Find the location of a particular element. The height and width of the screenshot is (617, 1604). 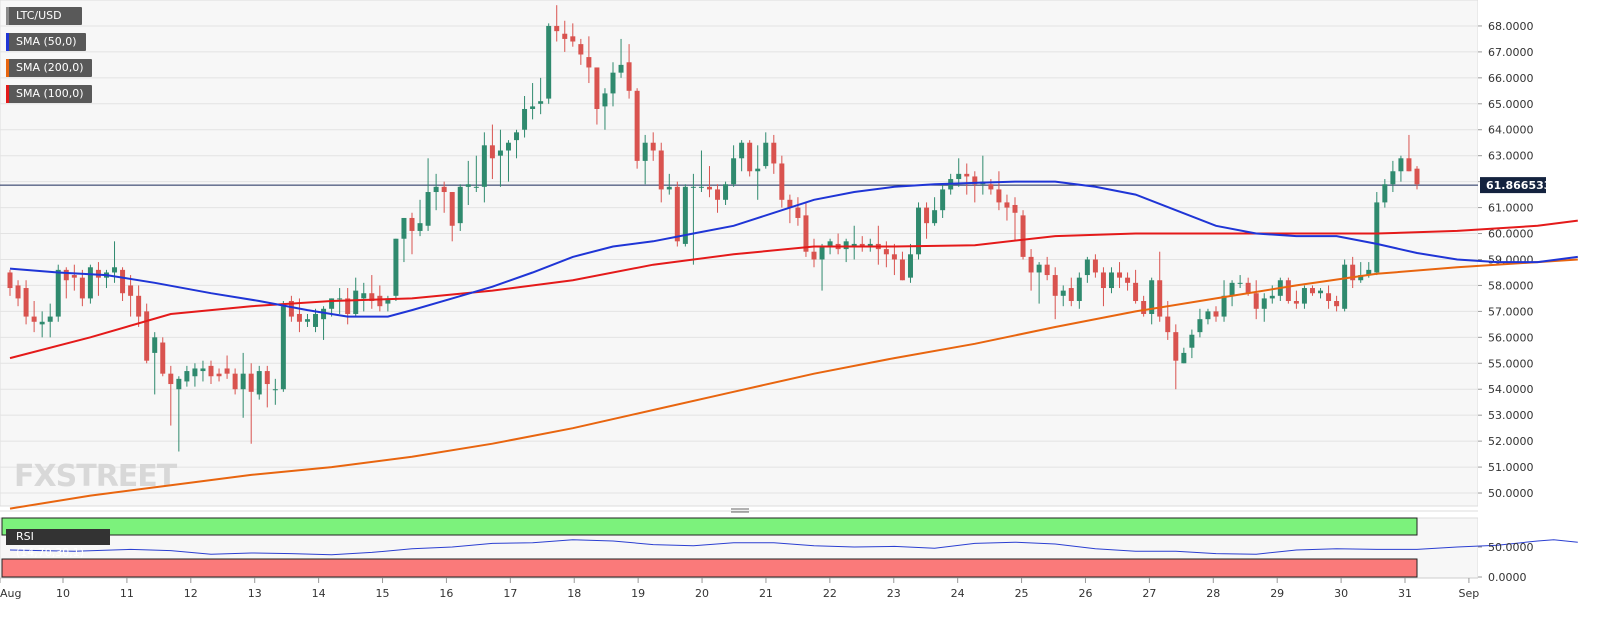

x-tick-label: Sep is located at coordinates (1469, 593).